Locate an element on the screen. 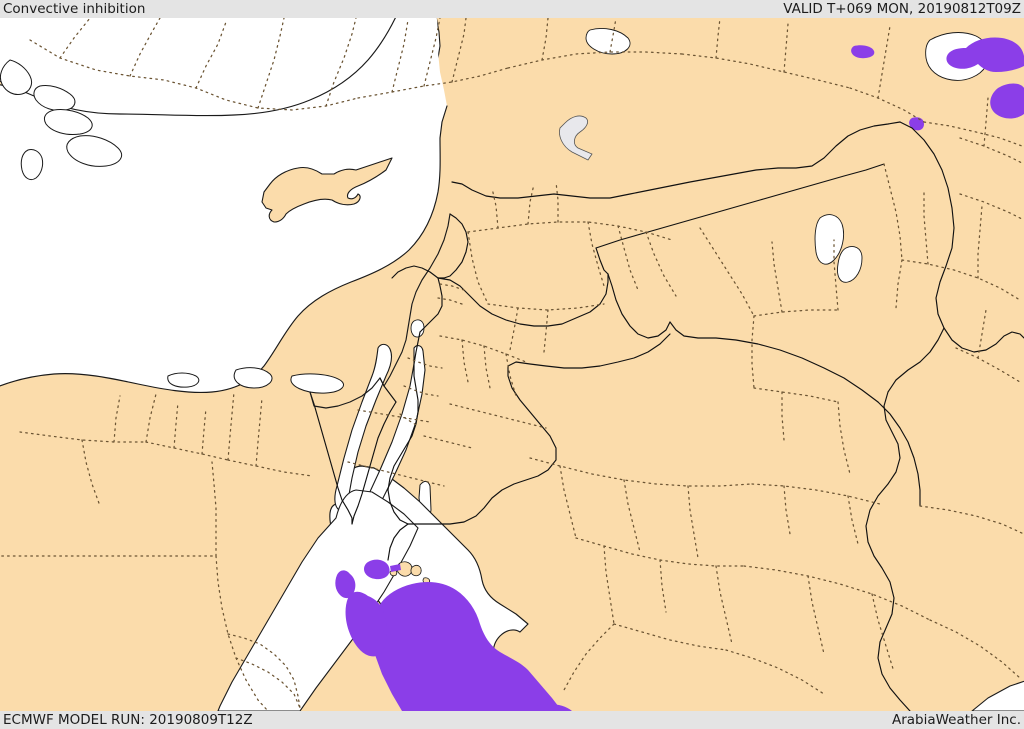  cin-region-red-sea-main is located at coordinates (466, 646).